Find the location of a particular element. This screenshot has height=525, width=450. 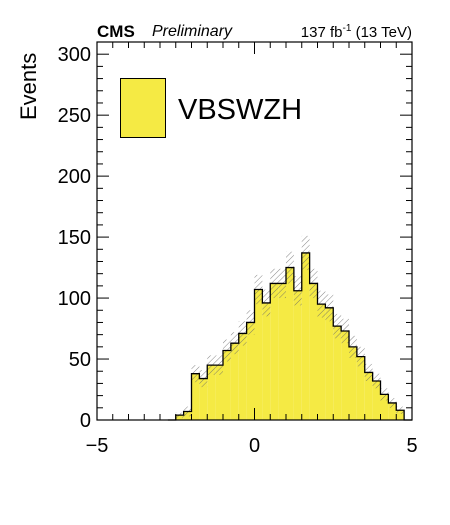

y-axis-label: Events is located at coordinates (28, 86).